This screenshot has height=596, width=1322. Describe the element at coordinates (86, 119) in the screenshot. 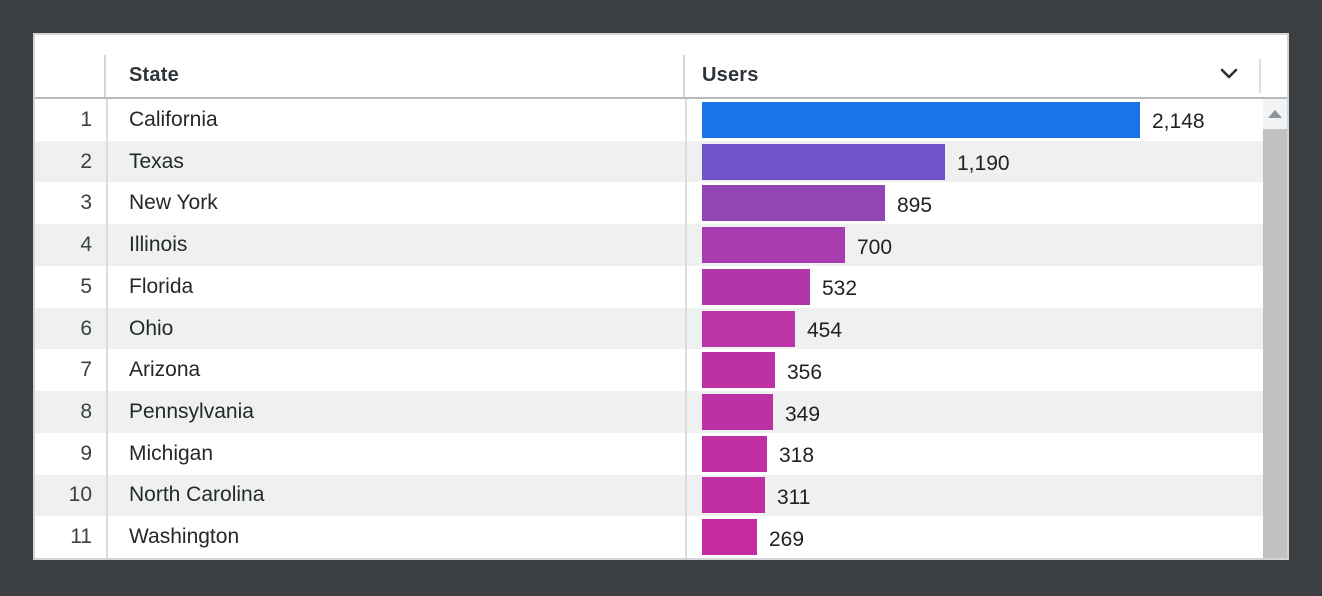

I see `row-rank: 1` at that location.